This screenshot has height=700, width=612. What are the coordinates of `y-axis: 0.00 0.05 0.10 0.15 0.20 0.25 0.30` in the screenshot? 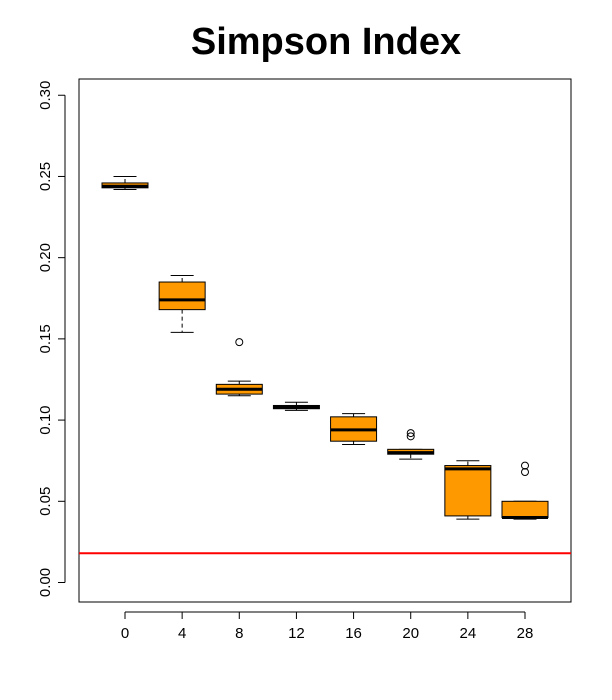 It's located at (51, 339).